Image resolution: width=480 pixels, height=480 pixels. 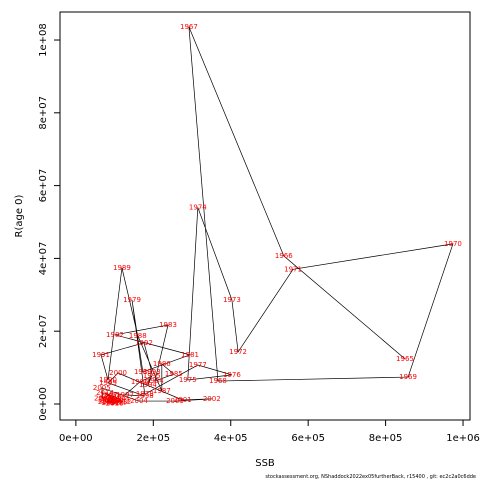 What do you see at coordinates (43, 40) in the screenshot?
I see `y-tick-label: 1e+08` at bounding box center [43, 40].